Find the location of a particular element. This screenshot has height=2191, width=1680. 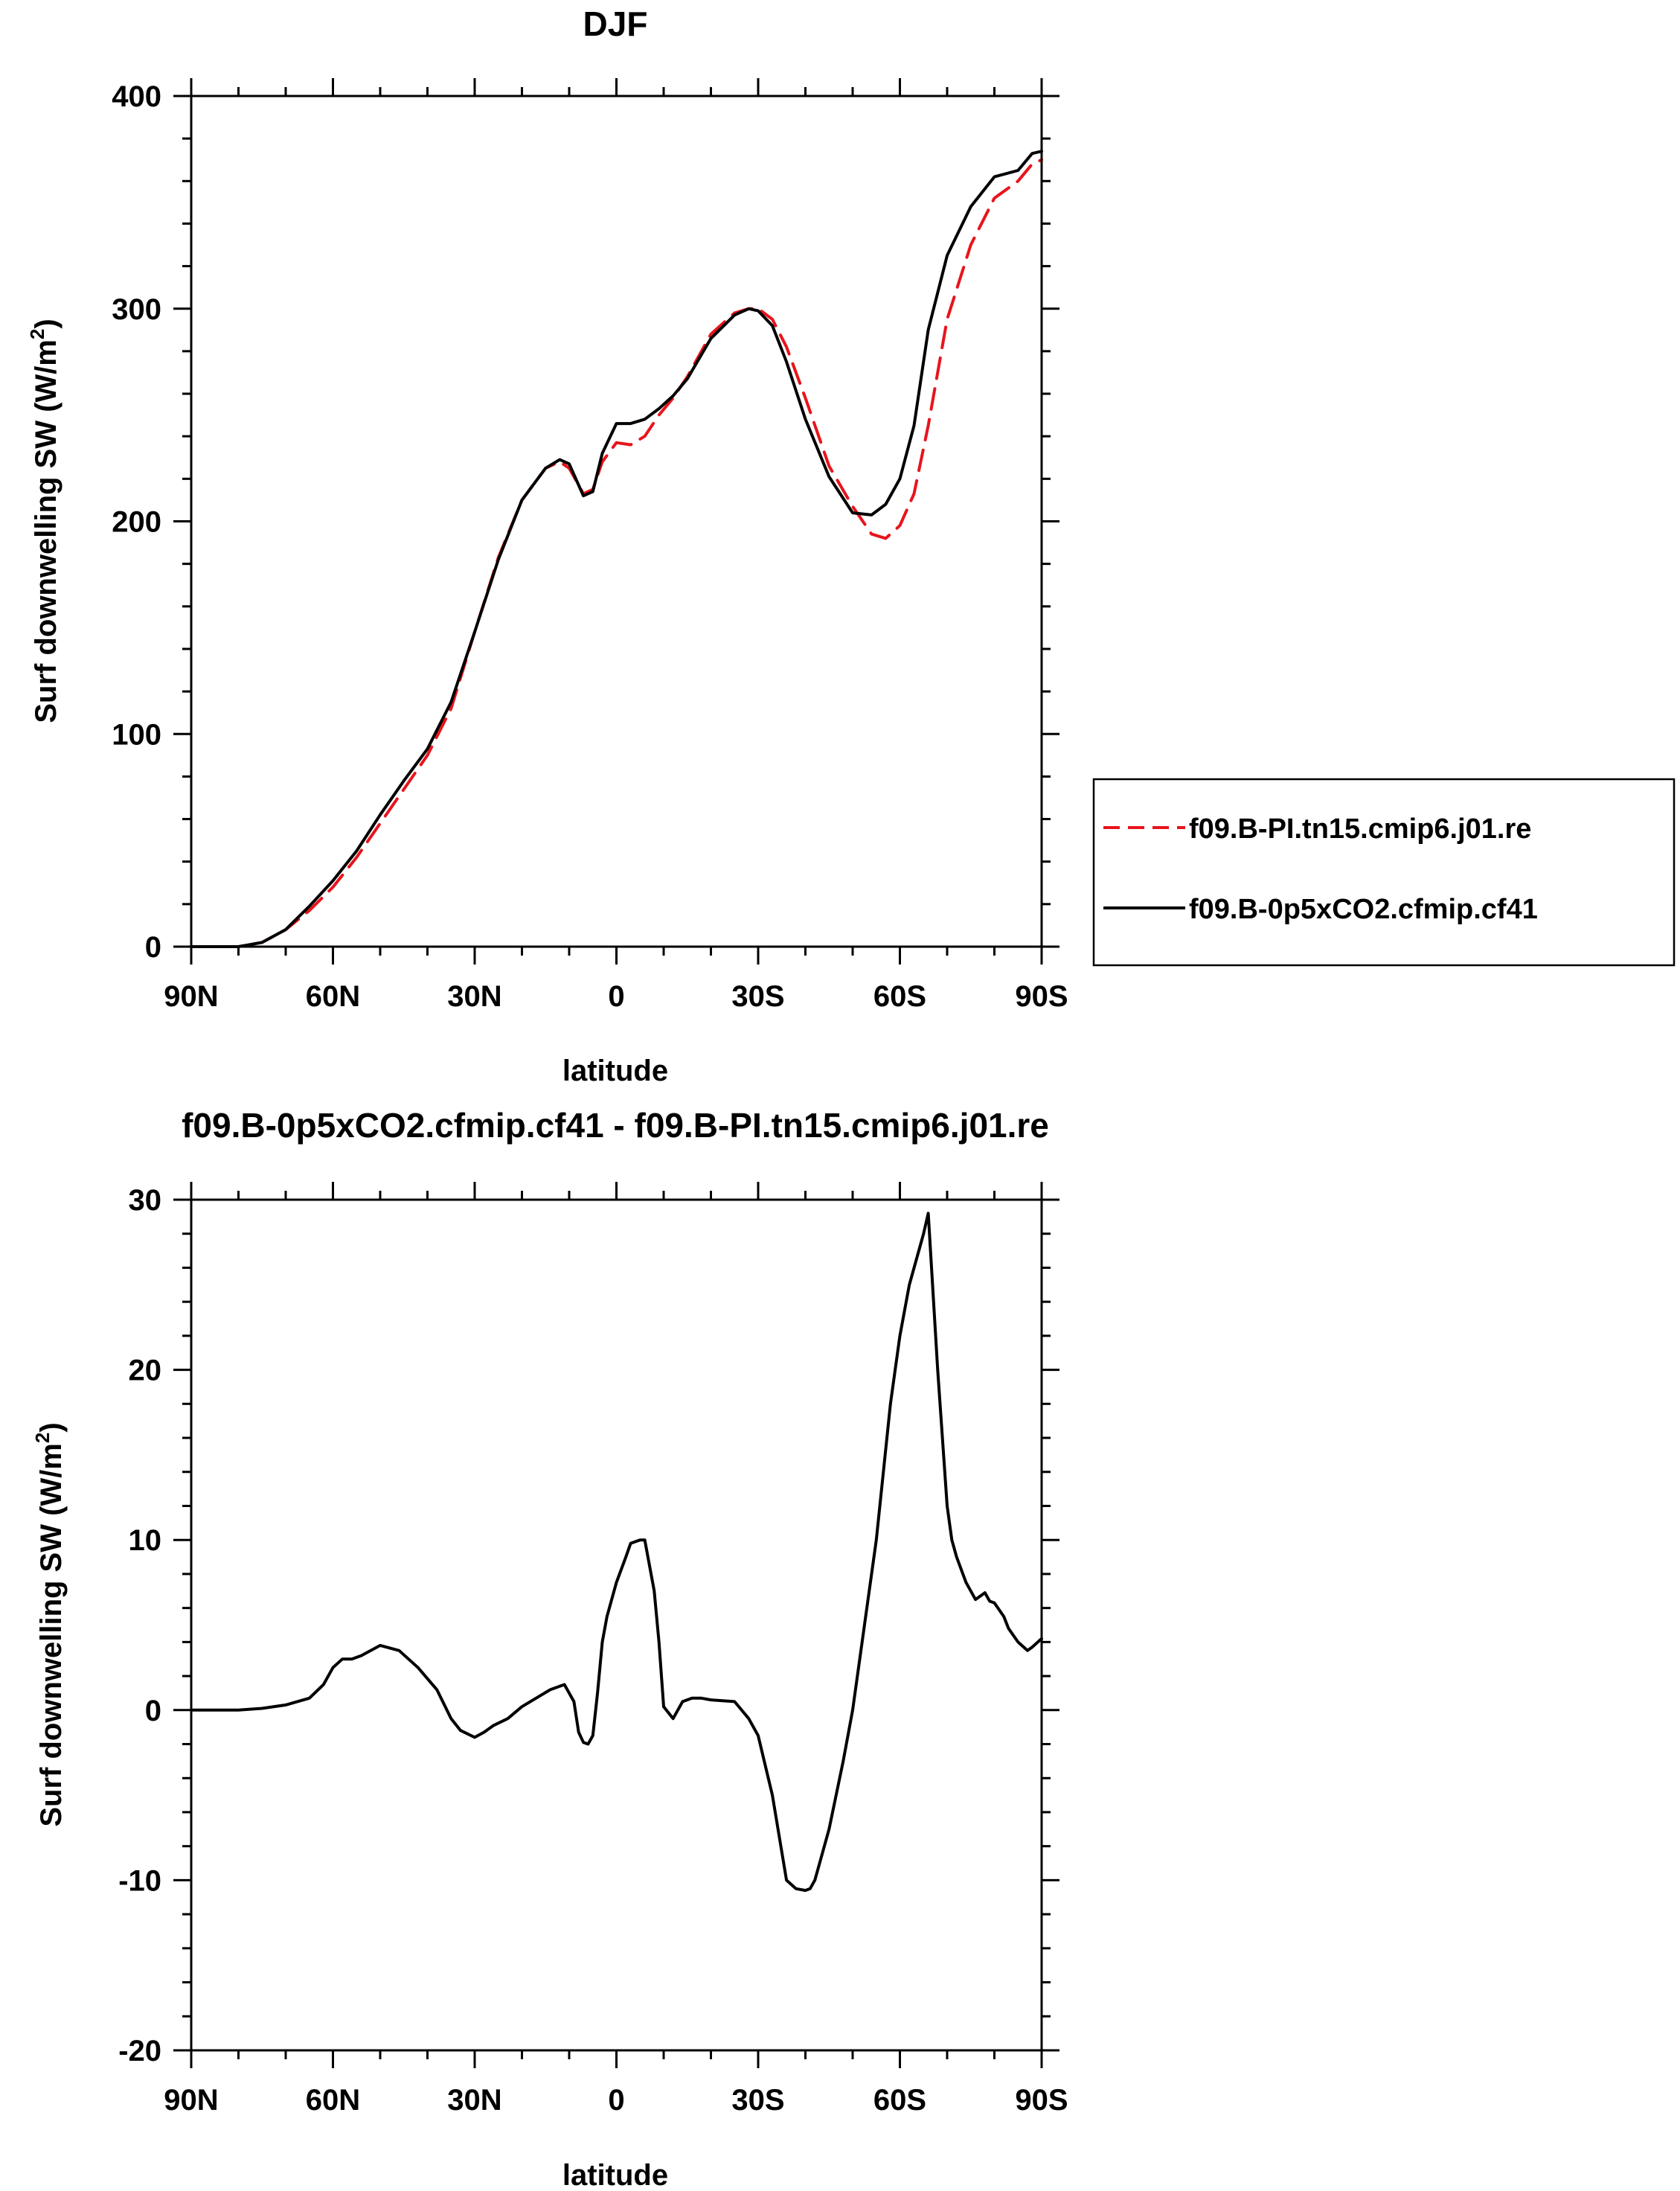

y-tick-label: 10 is located at coordinates (146, 1540).